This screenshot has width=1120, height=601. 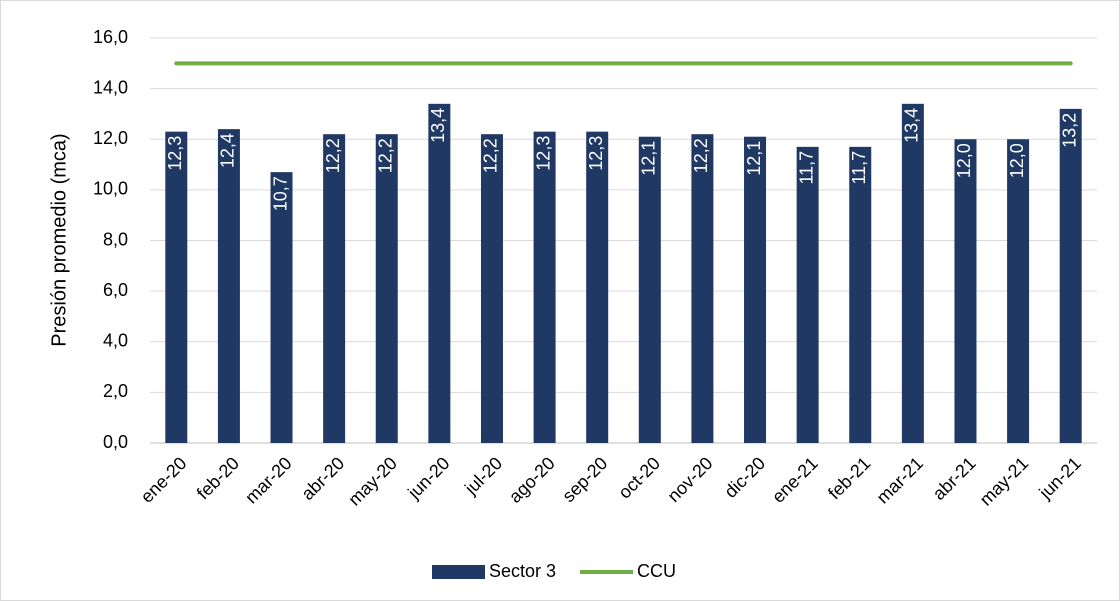 I want to click on y-tick-label: 16,0, so click(x=110, y=37).